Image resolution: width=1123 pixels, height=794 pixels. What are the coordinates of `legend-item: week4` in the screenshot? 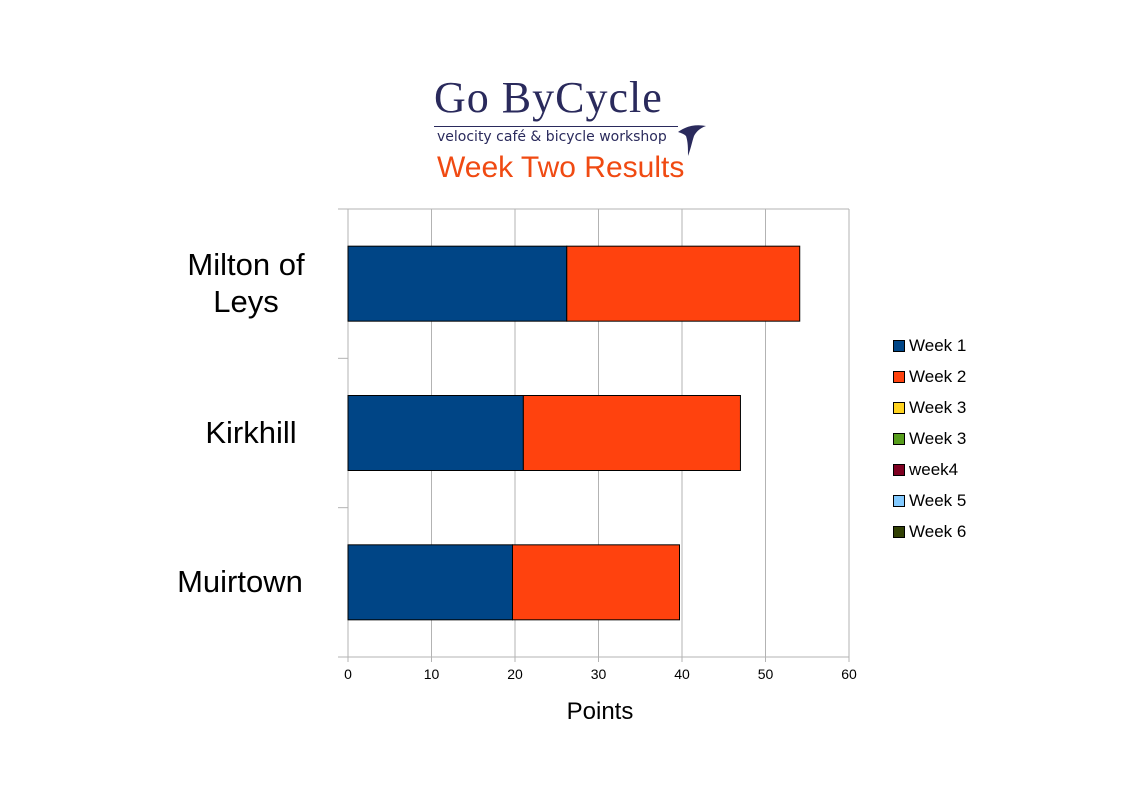 It's located at (929, 469).